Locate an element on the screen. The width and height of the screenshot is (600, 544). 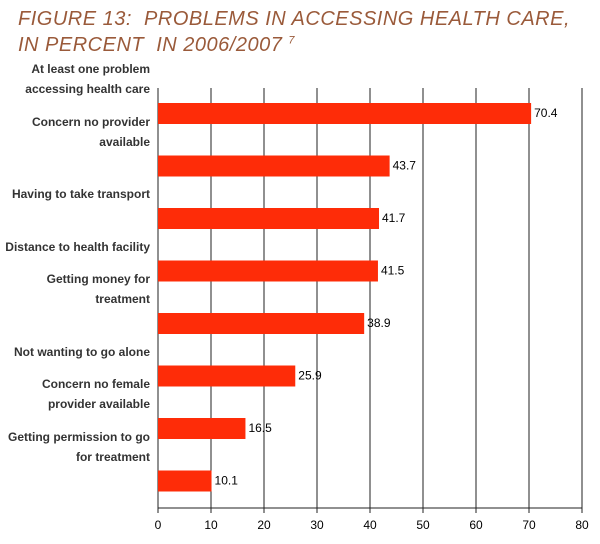
chart-title: IN PERCENT IN 2006/2007 7 is located at coordinates (156, 45).